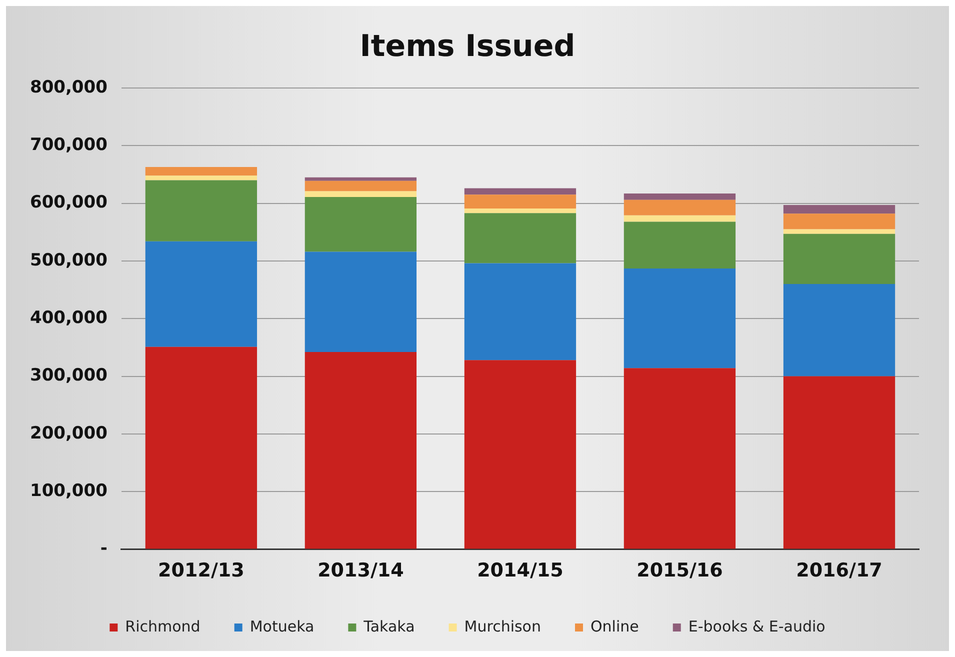  I want to click on legend-label: Takaka, so click(388, 626).